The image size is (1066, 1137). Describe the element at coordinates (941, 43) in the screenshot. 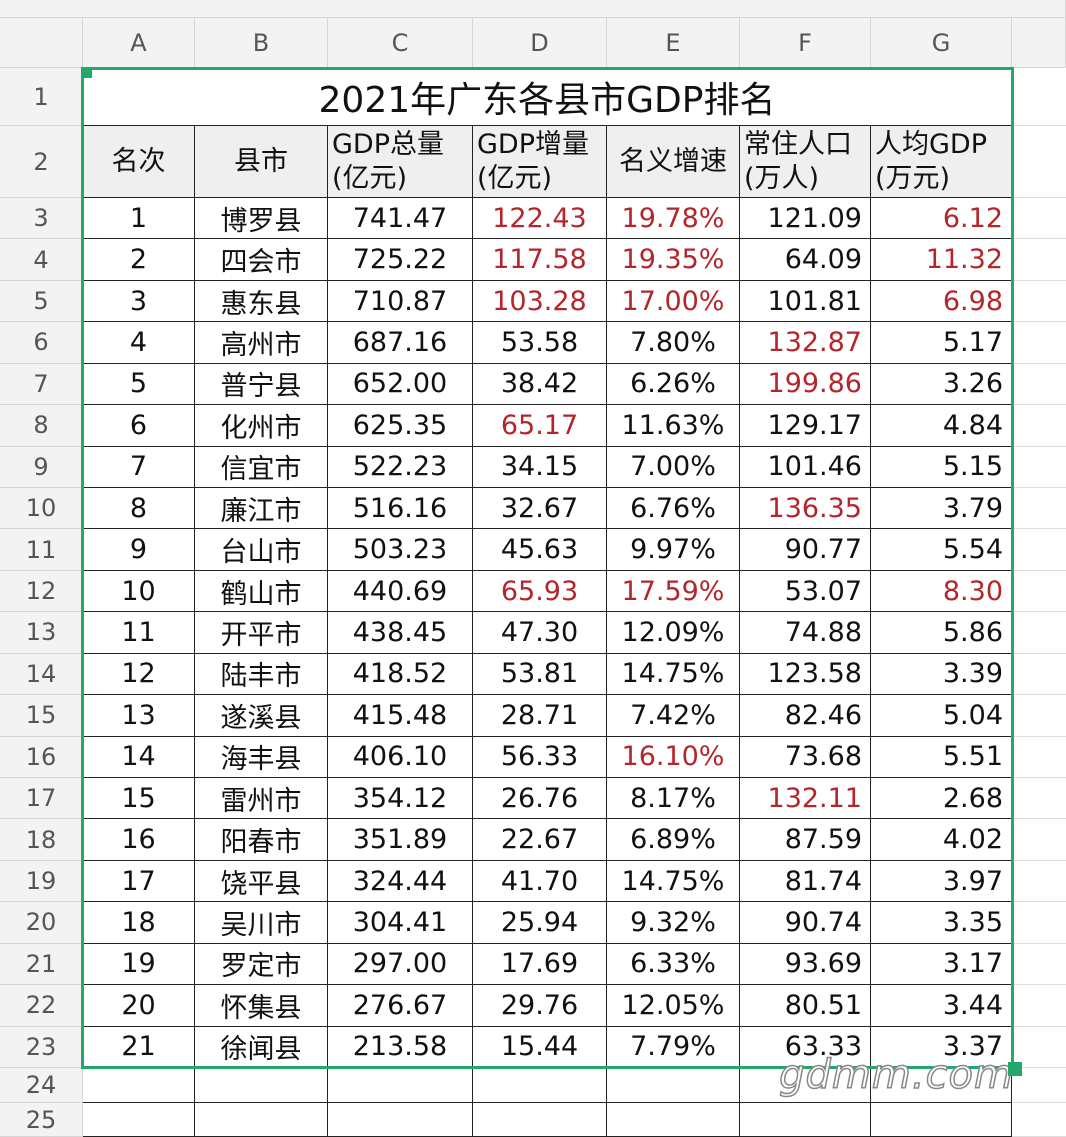

I see `column-header: G` at that location.